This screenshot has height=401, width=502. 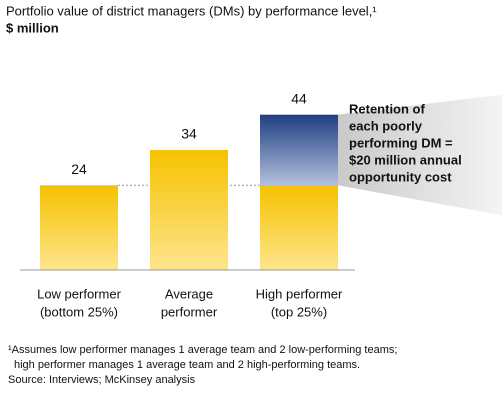 What do you see at coordinates (299, 293) in the screenshot?
I see `x-tick-label: High performer` at bounding box center [299, 293].